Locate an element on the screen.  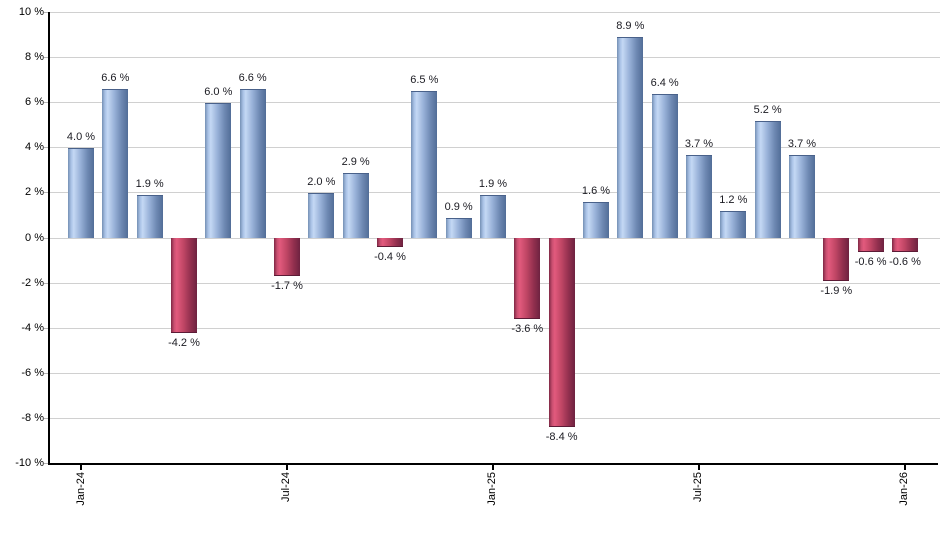
y-axis-label-6: 6 % is located at coordinates (34, 102).